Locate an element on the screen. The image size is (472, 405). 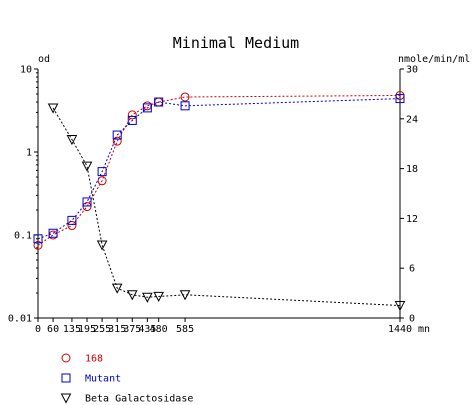
y-right-tick-label: 0 is located at coordinates (412, 319).